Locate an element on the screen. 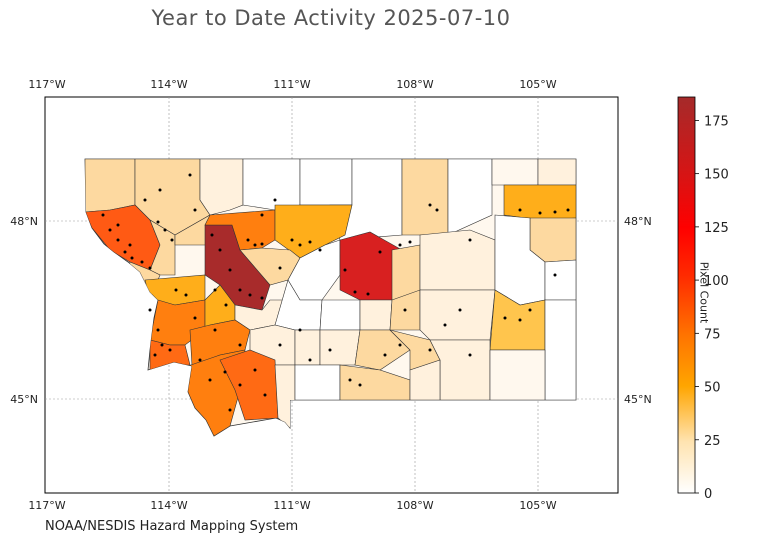  colorbar-label: Pixel Count is located at coordinates (704, 292).